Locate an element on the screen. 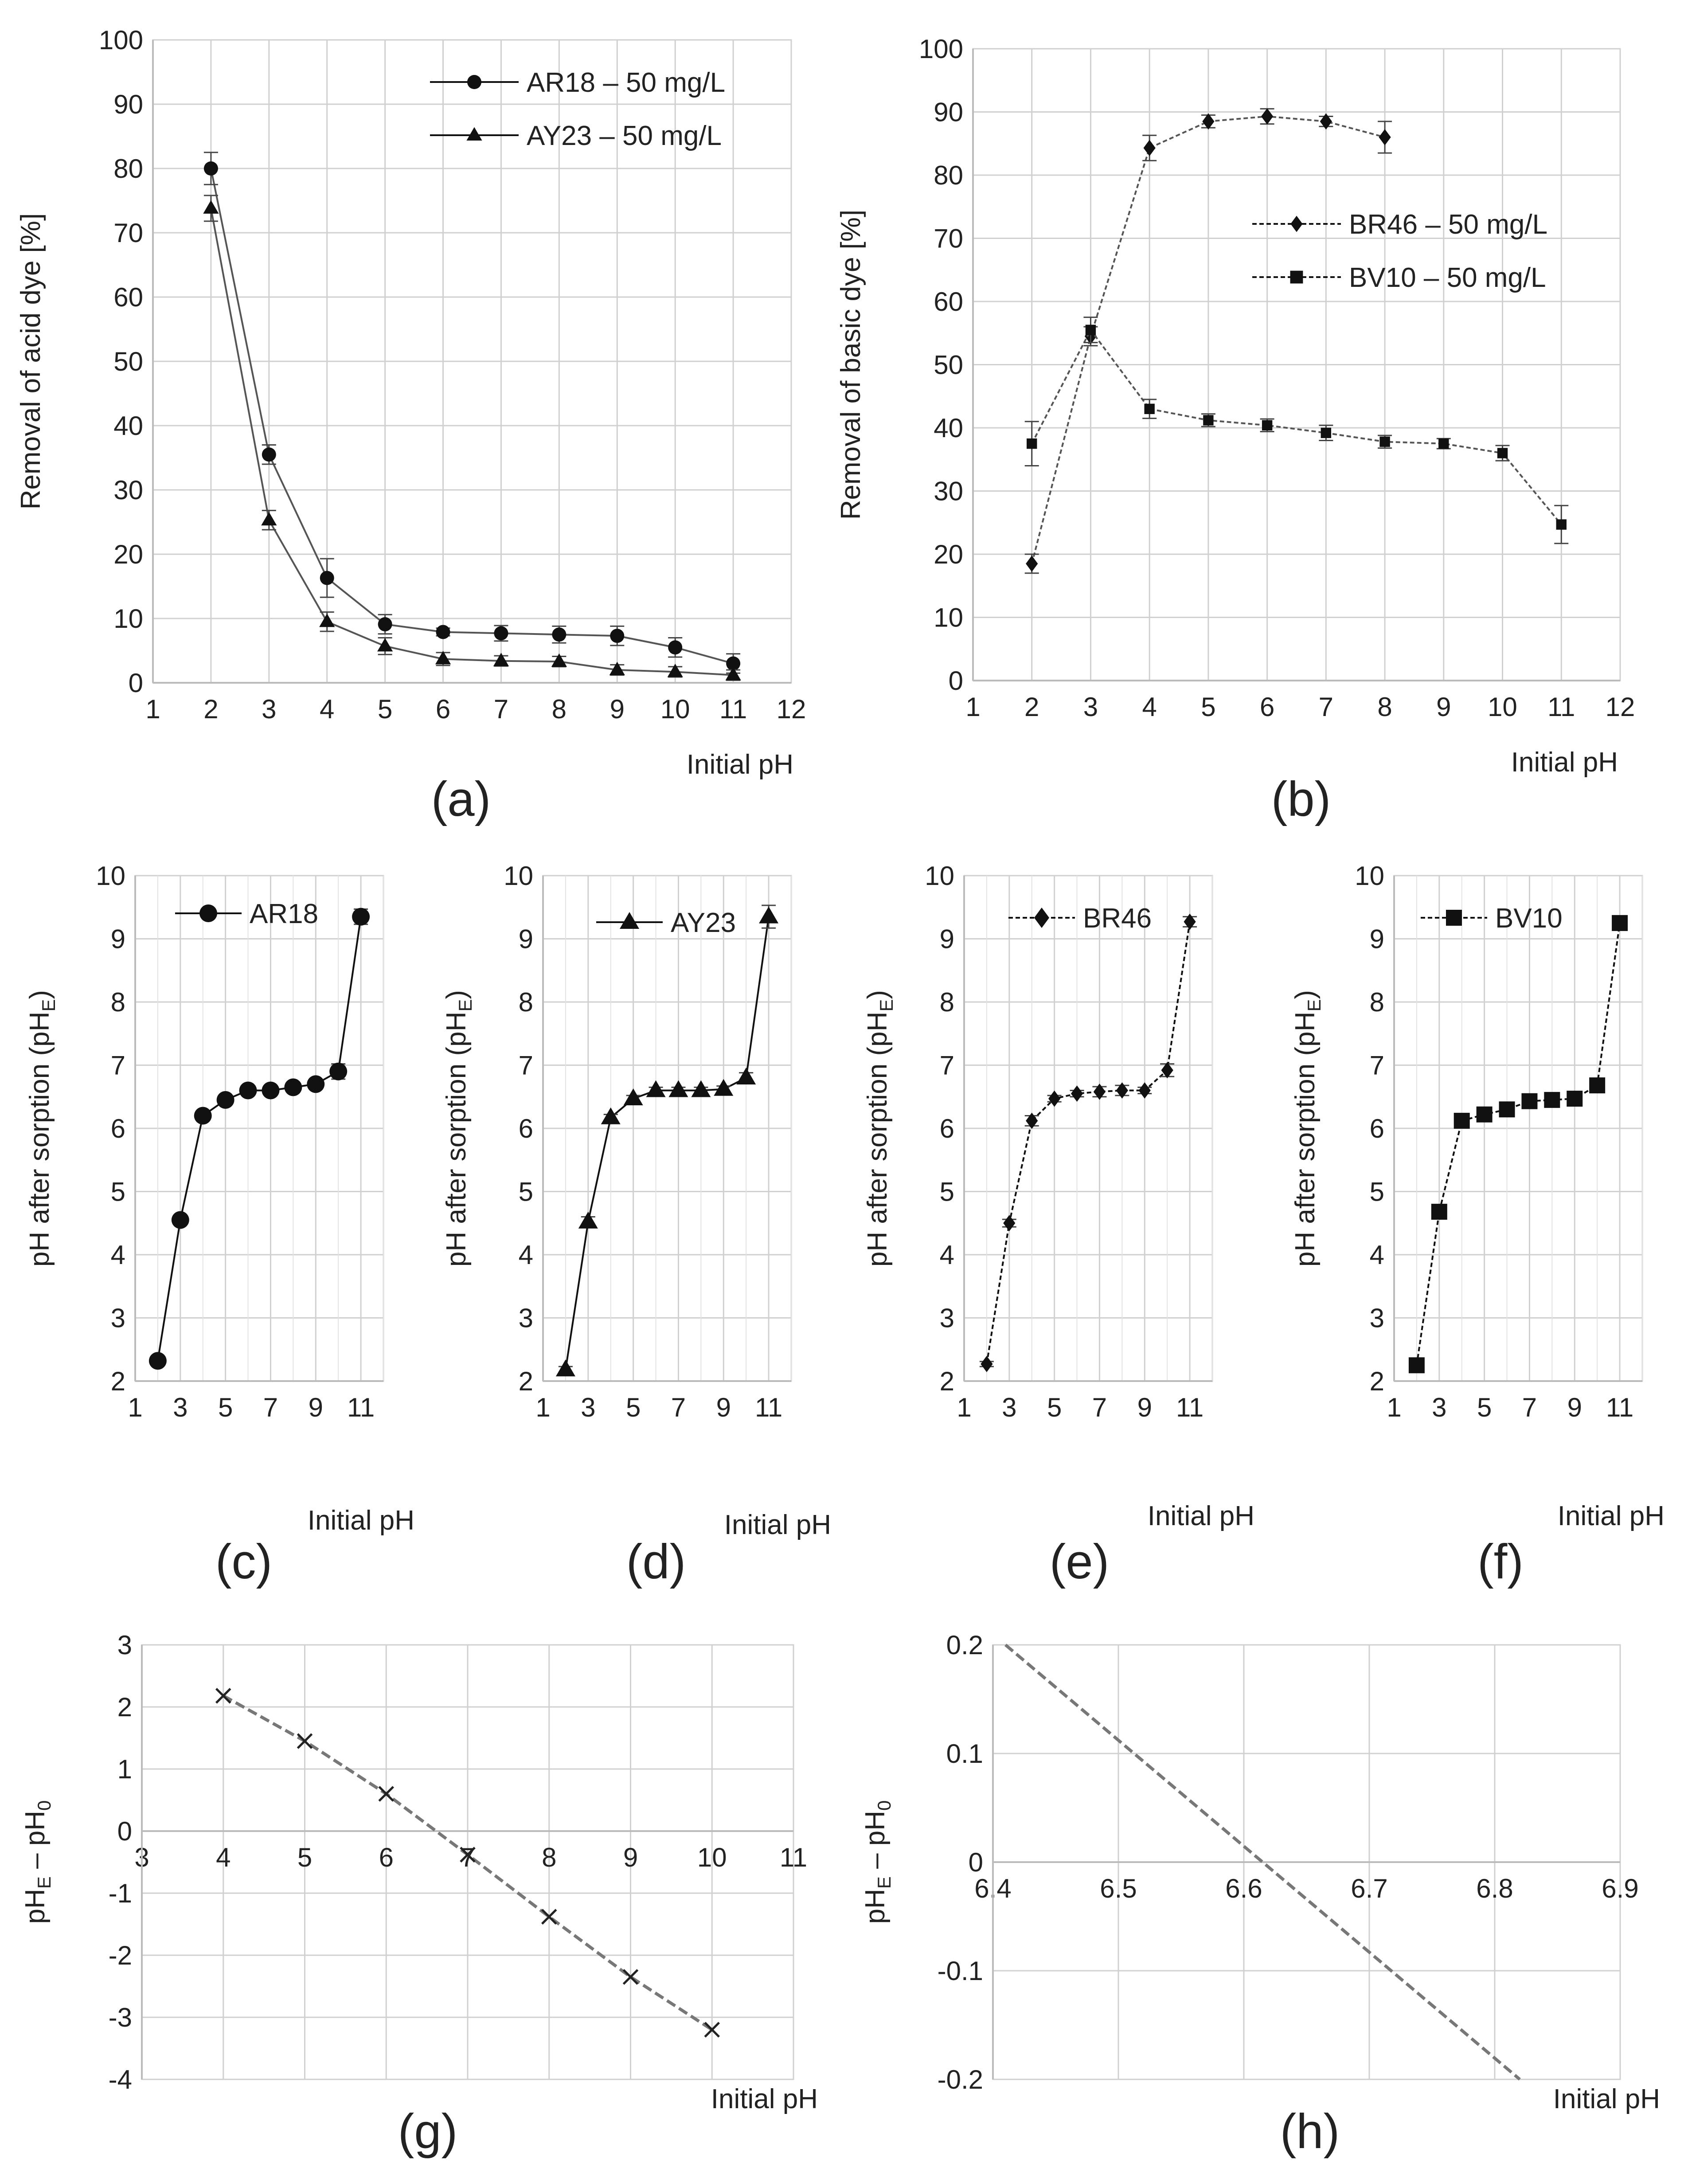 The width and height of the screenshot is (1684, 2184). panel-label: (c) is located at coordinates (244, 1561).